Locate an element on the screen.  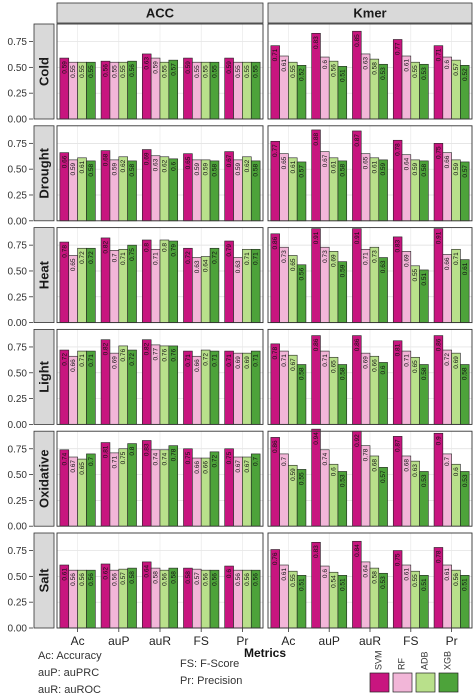
bar-data-label: 0.79 is located at coordinates (173, 250).